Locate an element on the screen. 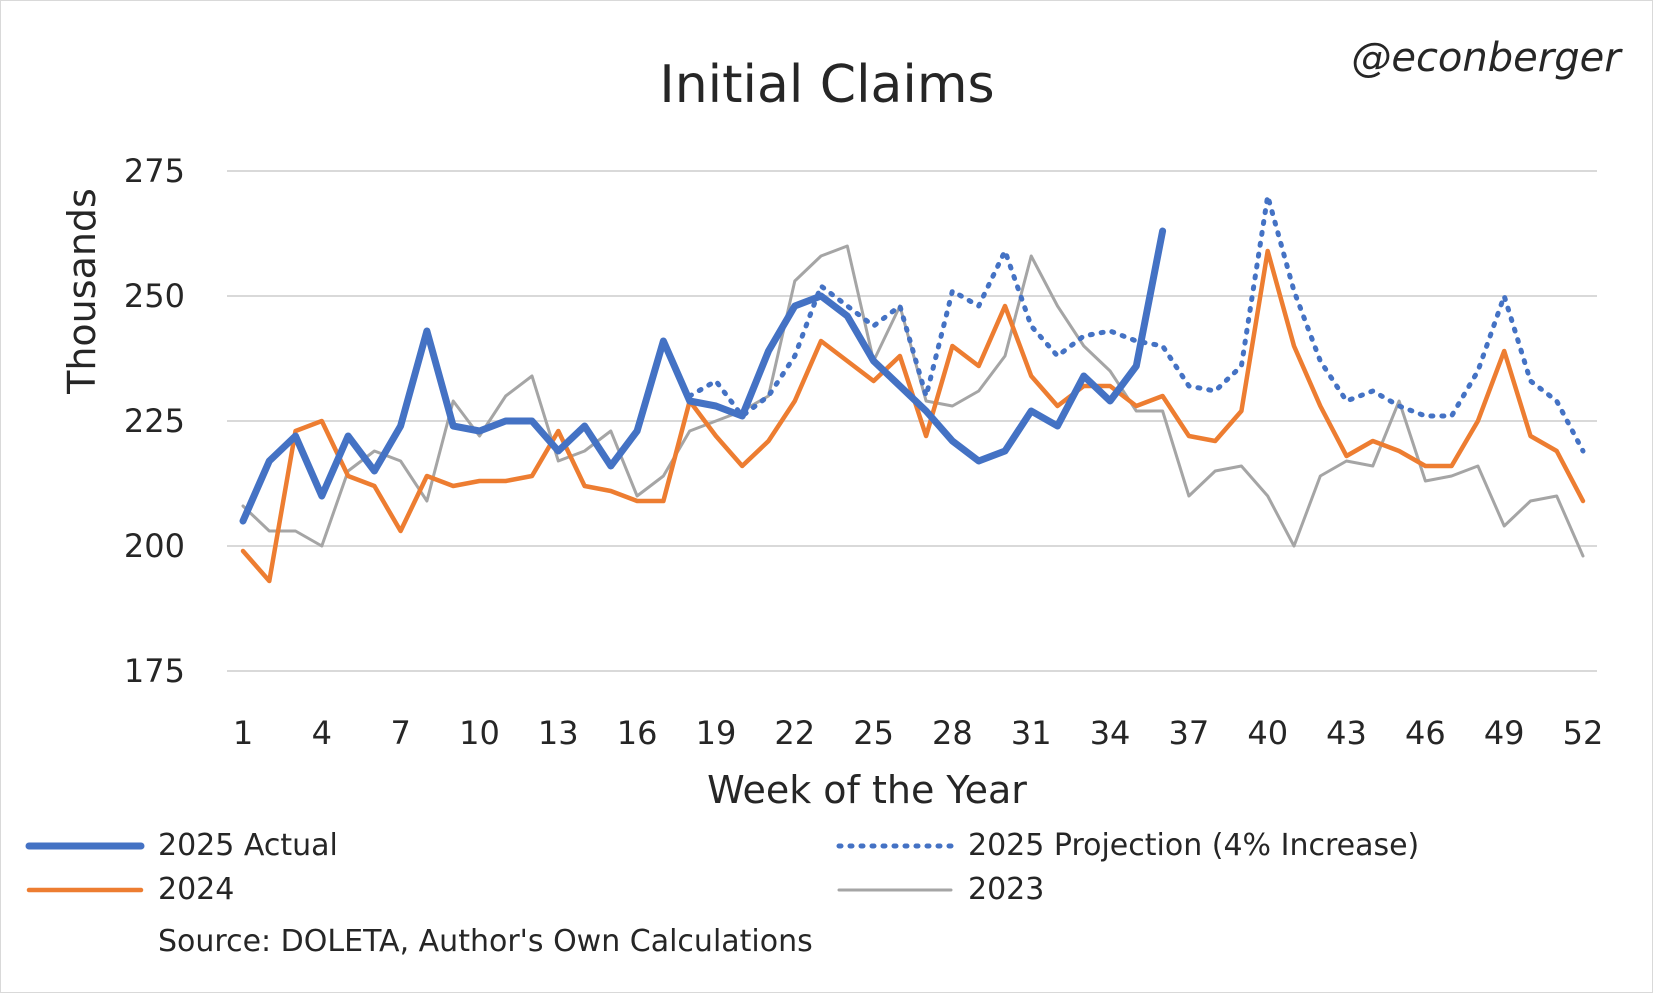 The image size is (1653, 997). x-tick-label: 1 is located at coordinates (243, 733).